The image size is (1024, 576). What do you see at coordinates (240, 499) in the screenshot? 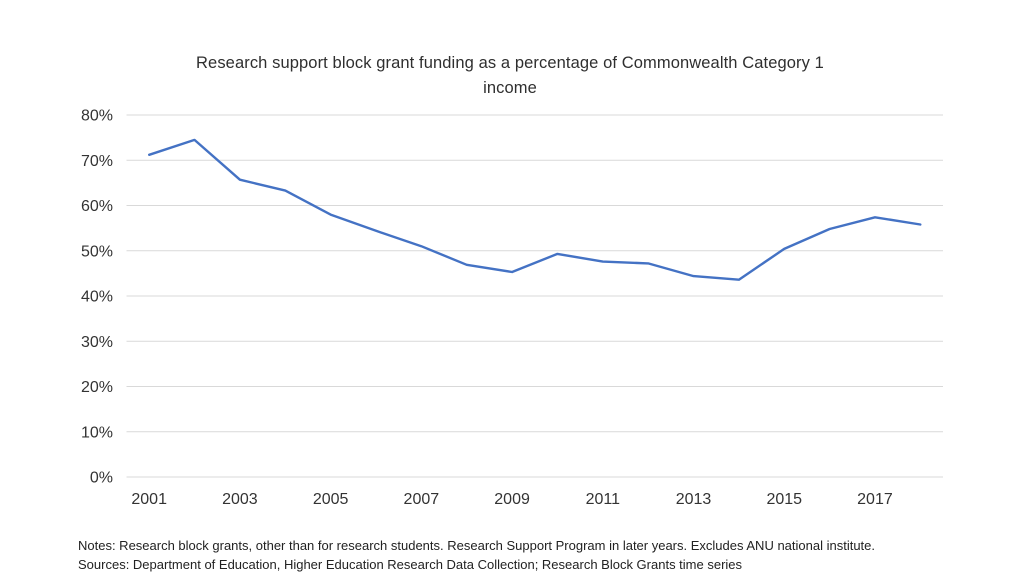
I see `x-tick-label: 2003` at bounding box center [240, 499].